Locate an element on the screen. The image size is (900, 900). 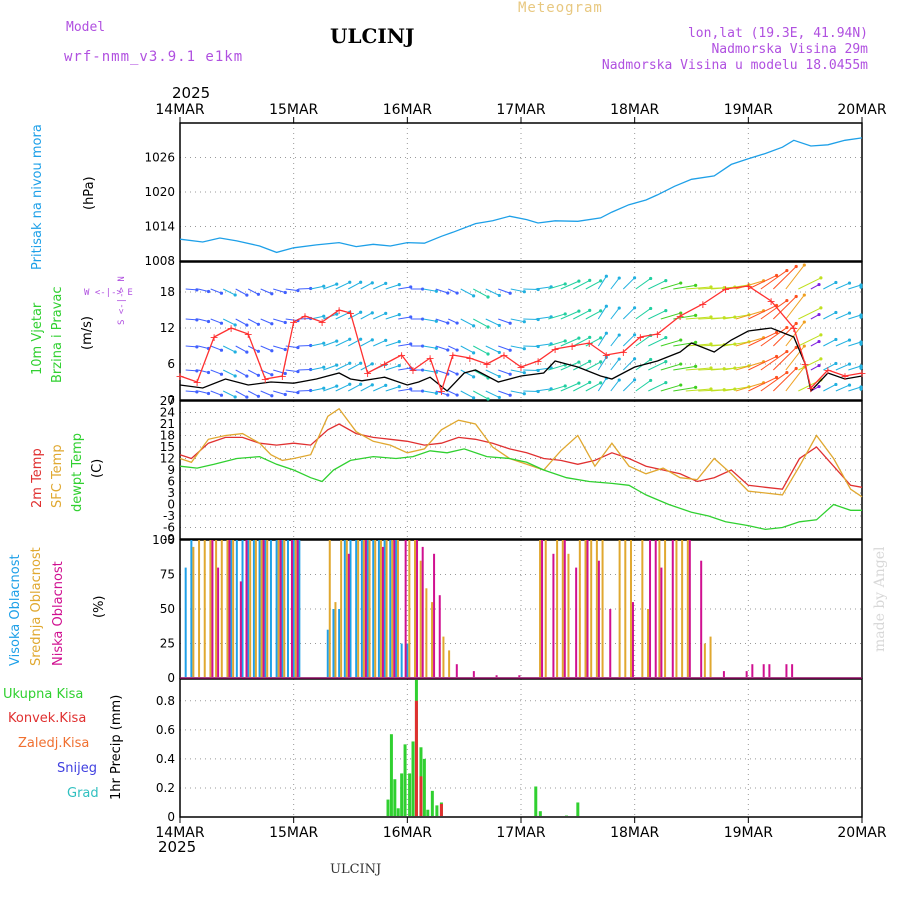
y-tick-label: 6 is located at coordinates (171, 482).